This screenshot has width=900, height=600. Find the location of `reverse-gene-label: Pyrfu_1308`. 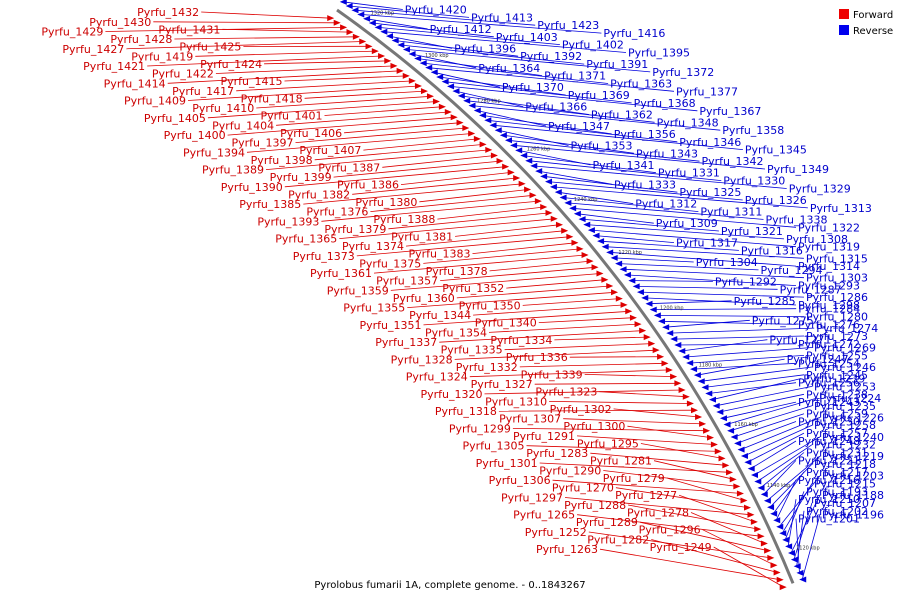

reverse-gene-label: Pyrfu_1308 is located at coordinates (817, 239).